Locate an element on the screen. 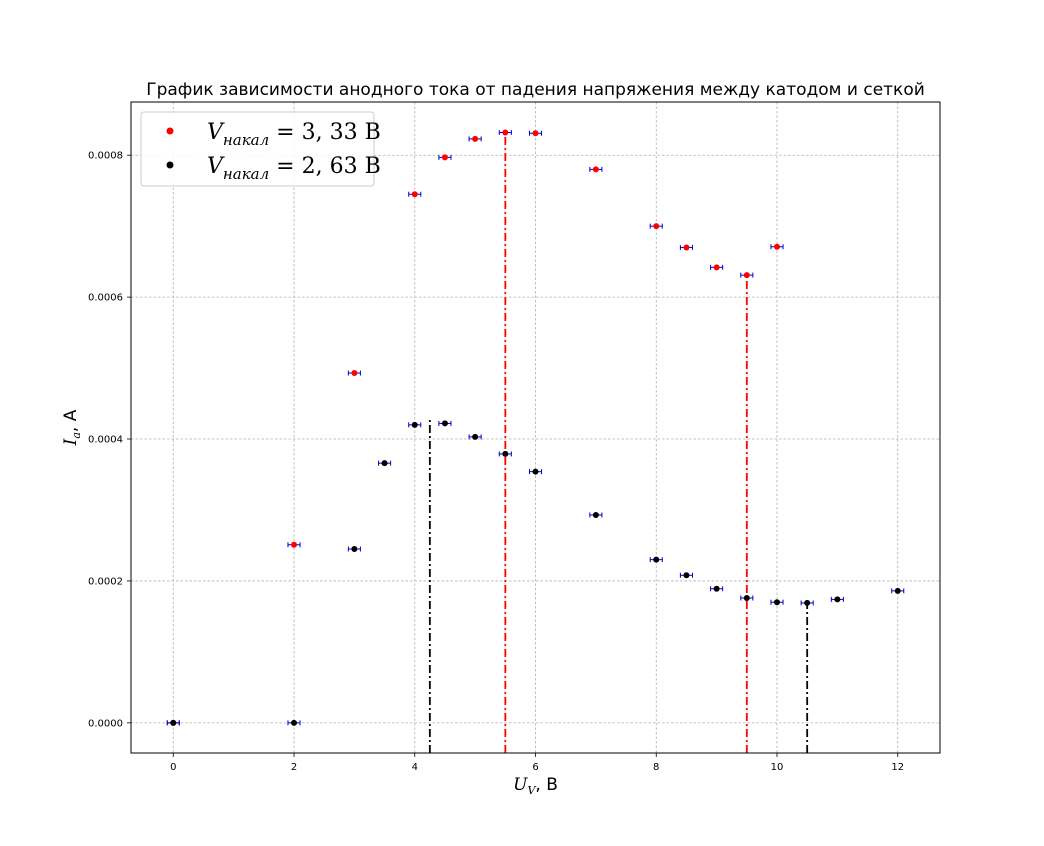 Image resolution: width=1044 pixels, height=846 pixels. legend-value-2: = 2, 63 В is located at coordinates (325, 166).